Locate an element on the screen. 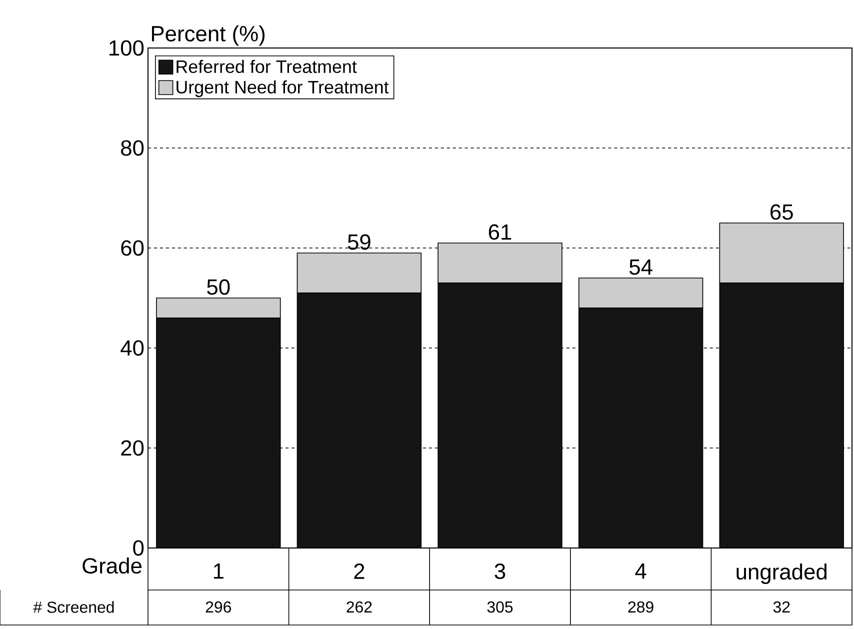 This screenshot has width=854, height=629. text: 32 is located at coordinates (781, 607).